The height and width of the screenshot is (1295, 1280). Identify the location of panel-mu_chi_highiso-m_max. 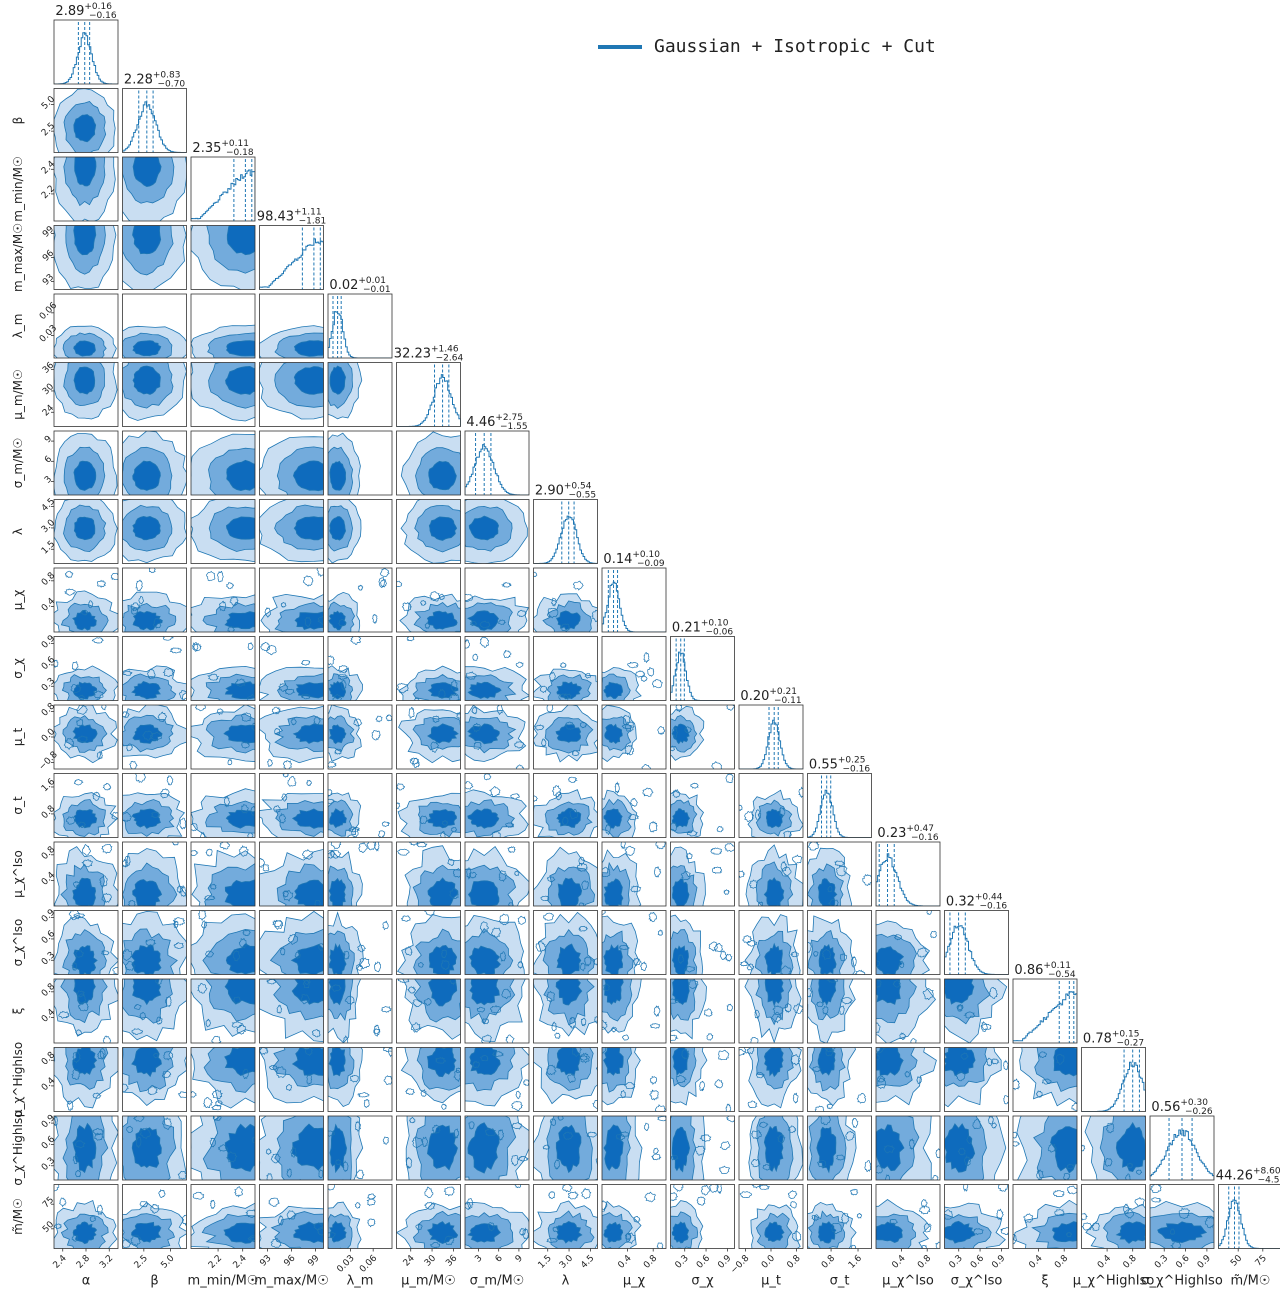
(291, 1079).